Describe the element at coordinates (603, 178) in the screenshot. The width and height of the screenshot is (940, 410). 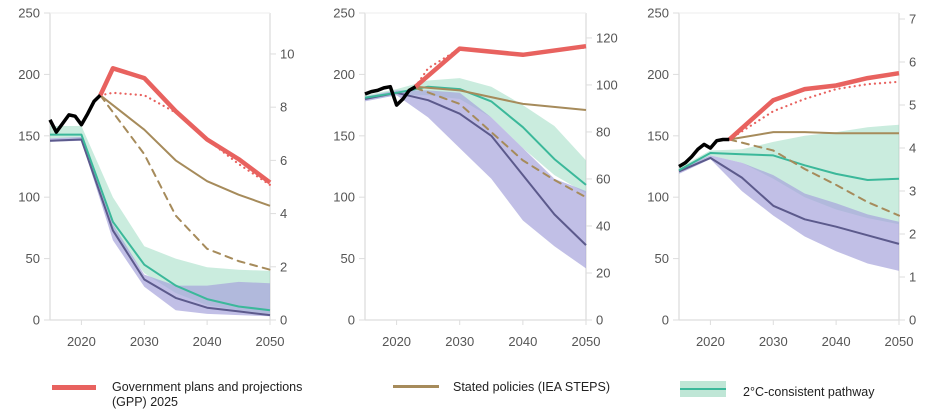
I see `y2-tick-label: 60` at that location.